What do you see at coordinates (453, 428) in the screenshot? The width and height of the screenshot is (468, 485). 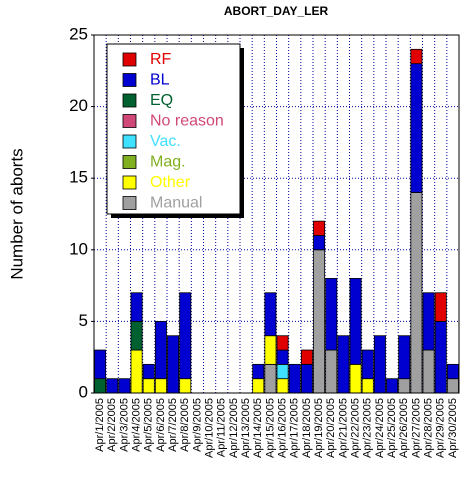 I see `x-tick-label: Apr/30/2005` at bounding box center [453, 428].